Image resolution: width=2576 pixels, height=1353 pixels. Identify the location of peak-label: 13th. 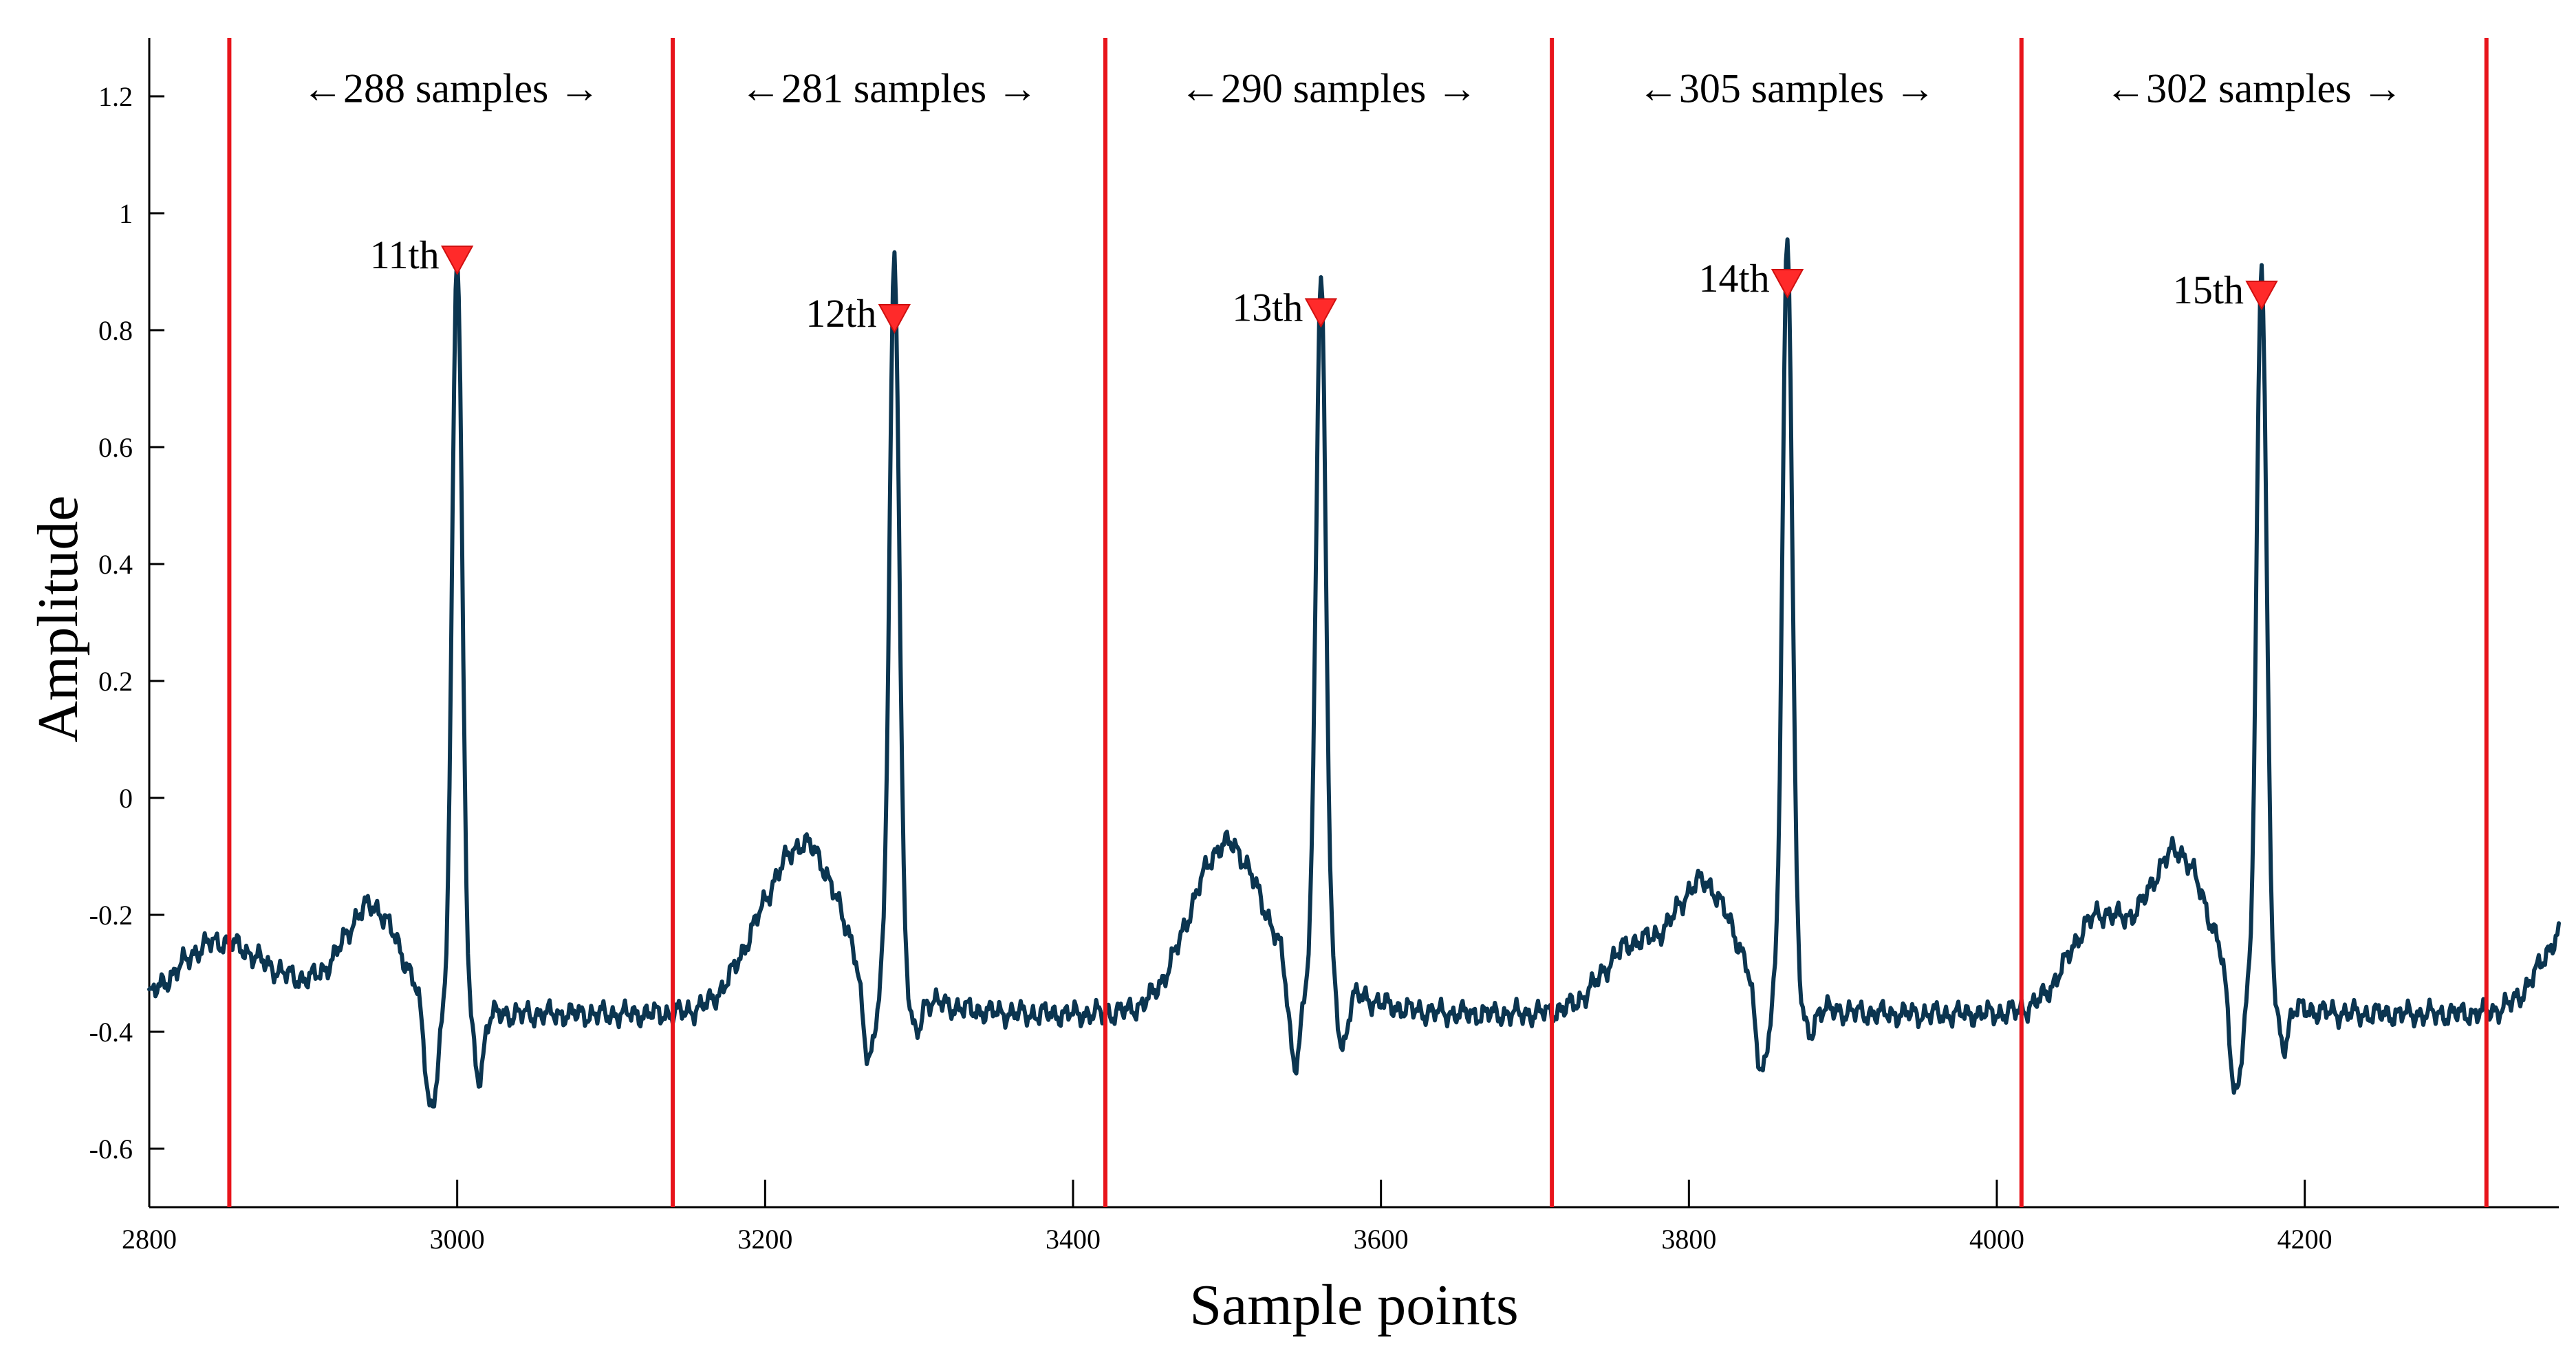
(1267, 307).